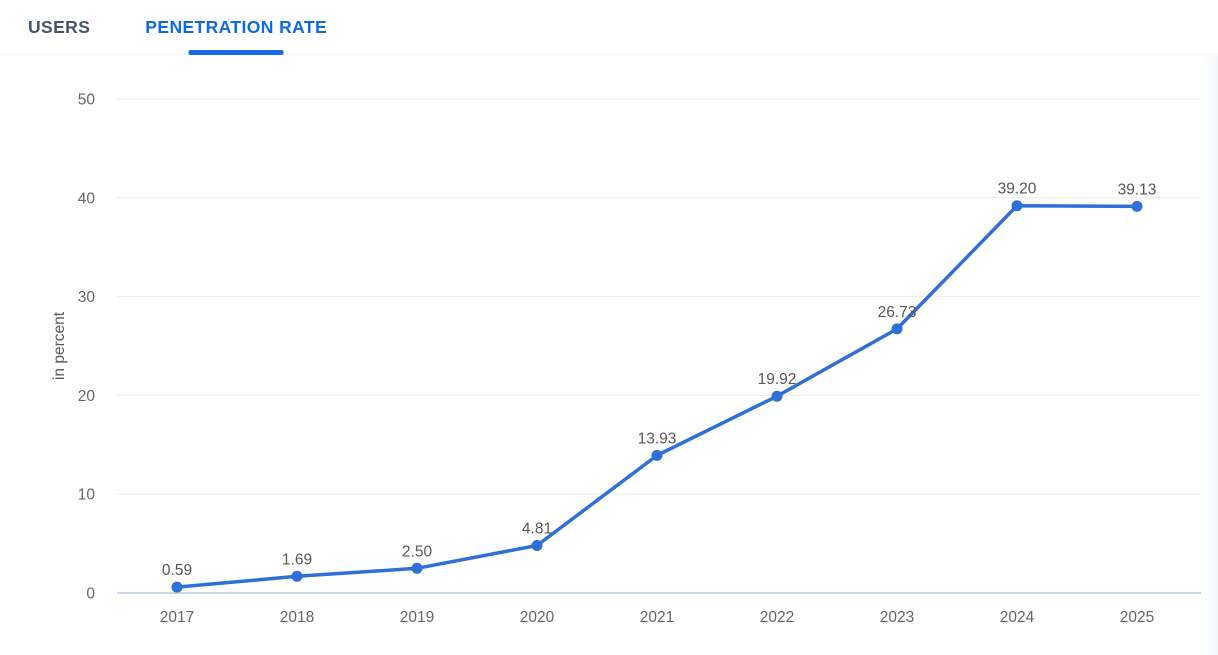 The height and width of the screenshot is (655, 1218). What do you see at coordinates (777, 617) in the screenshot?
I see `x-tick-label: 2022` at bounding box center [777, 617].